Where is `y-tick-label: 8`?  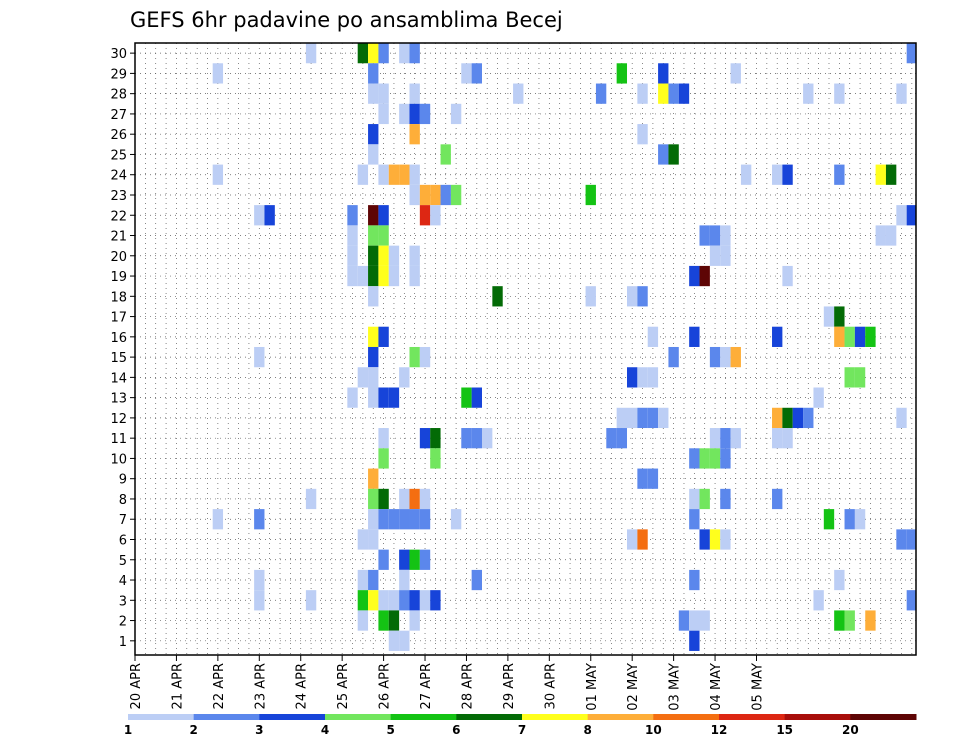 y-tick-label: 8 is located at coordinates (123, 500).